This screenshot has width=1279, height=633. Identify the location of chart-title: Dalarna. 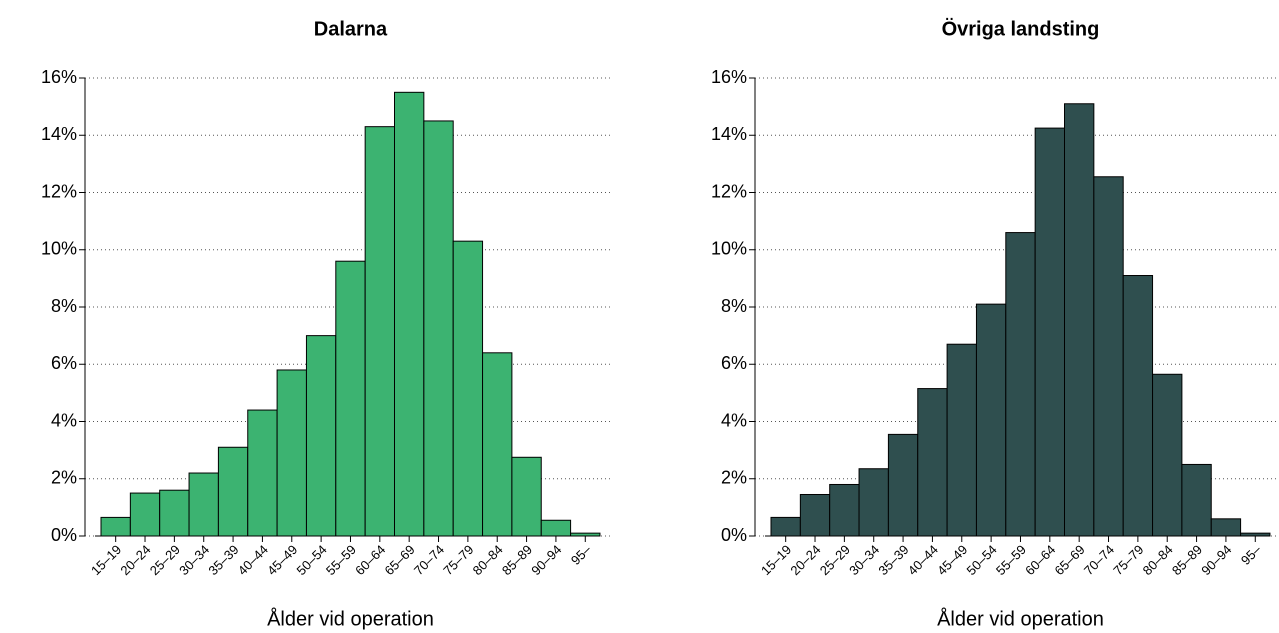
(351, 29).